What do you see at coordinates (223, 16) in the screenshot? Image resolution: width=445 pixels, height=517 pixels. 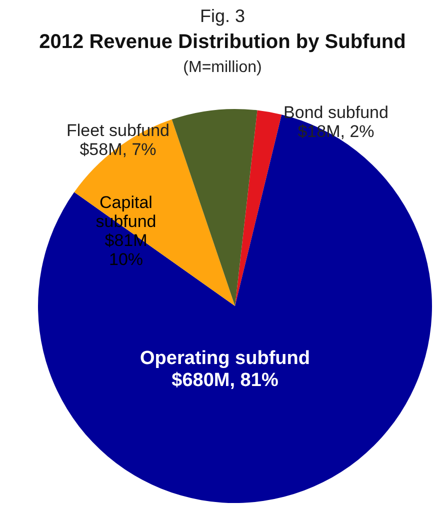 I see `caption: Fig. 3` at bounding box center [223, 16].